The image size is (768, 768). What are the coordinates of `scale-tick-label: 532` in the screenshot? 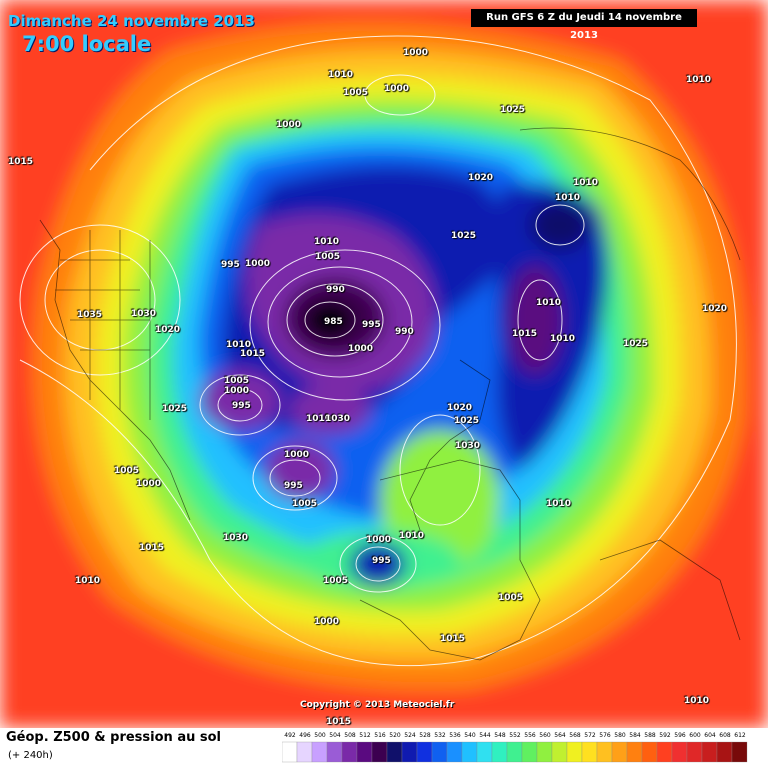 It's located at (440, 735).